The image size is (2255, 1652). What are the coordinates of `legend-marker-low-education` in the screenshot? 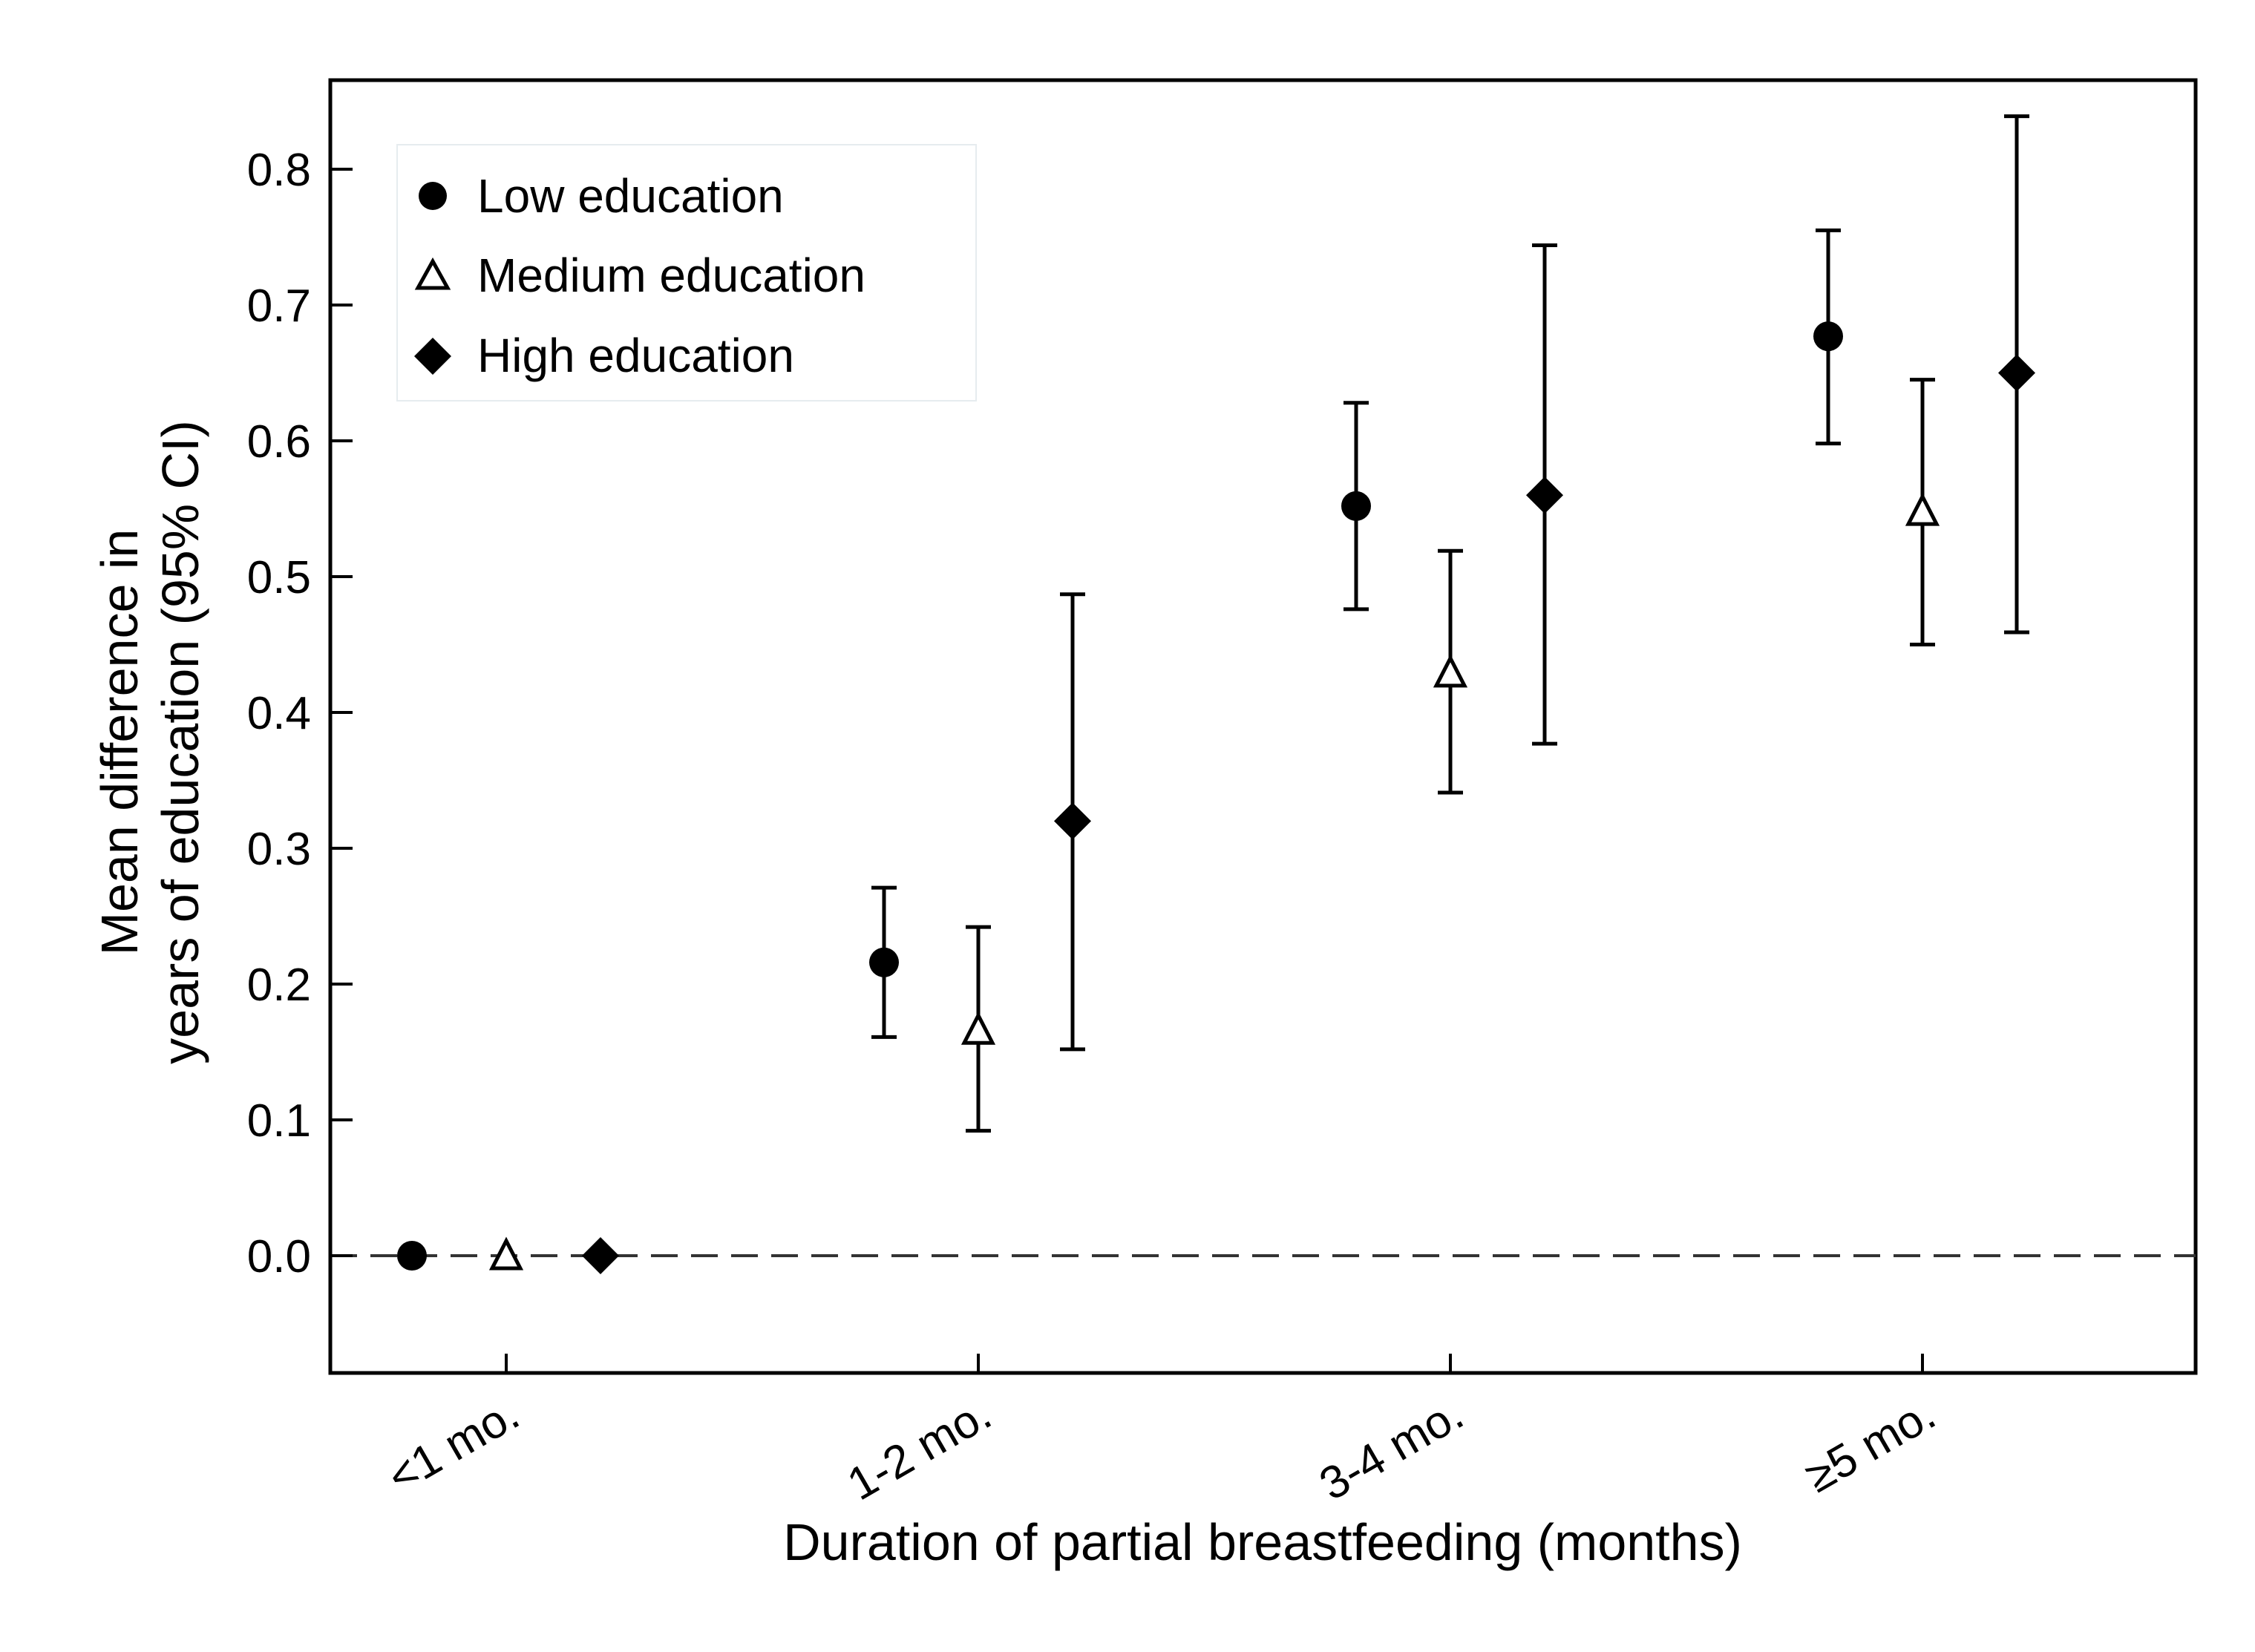 It's located at (433, 196).